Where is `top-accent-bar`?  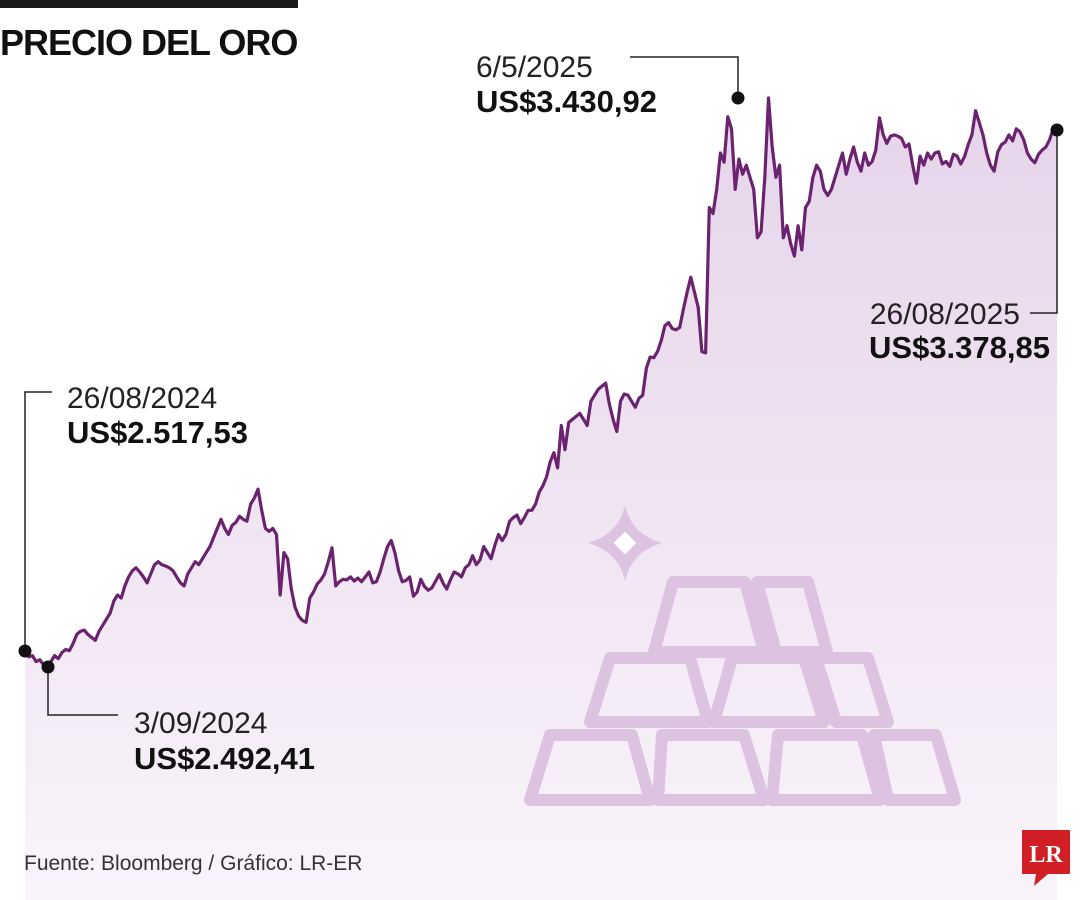
top-accent-bar is located at coordinates (149, 4).